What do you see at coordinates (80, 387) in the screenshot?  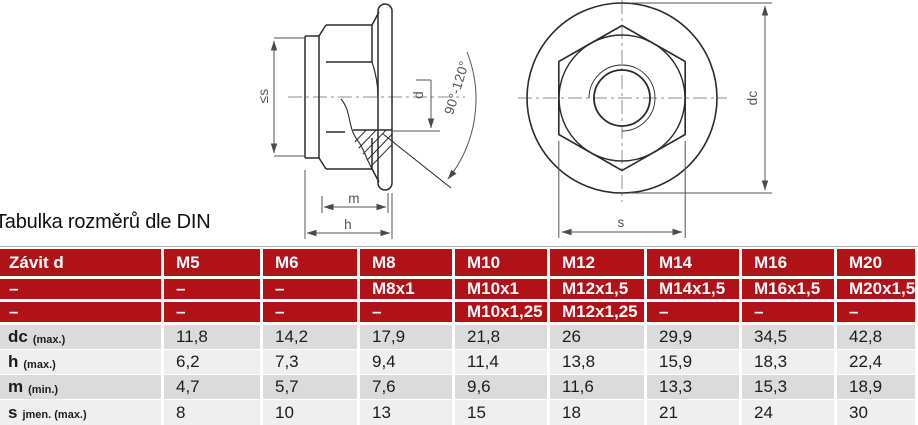 I see `row-label: m (min.)` at bounding box center [80, 387].